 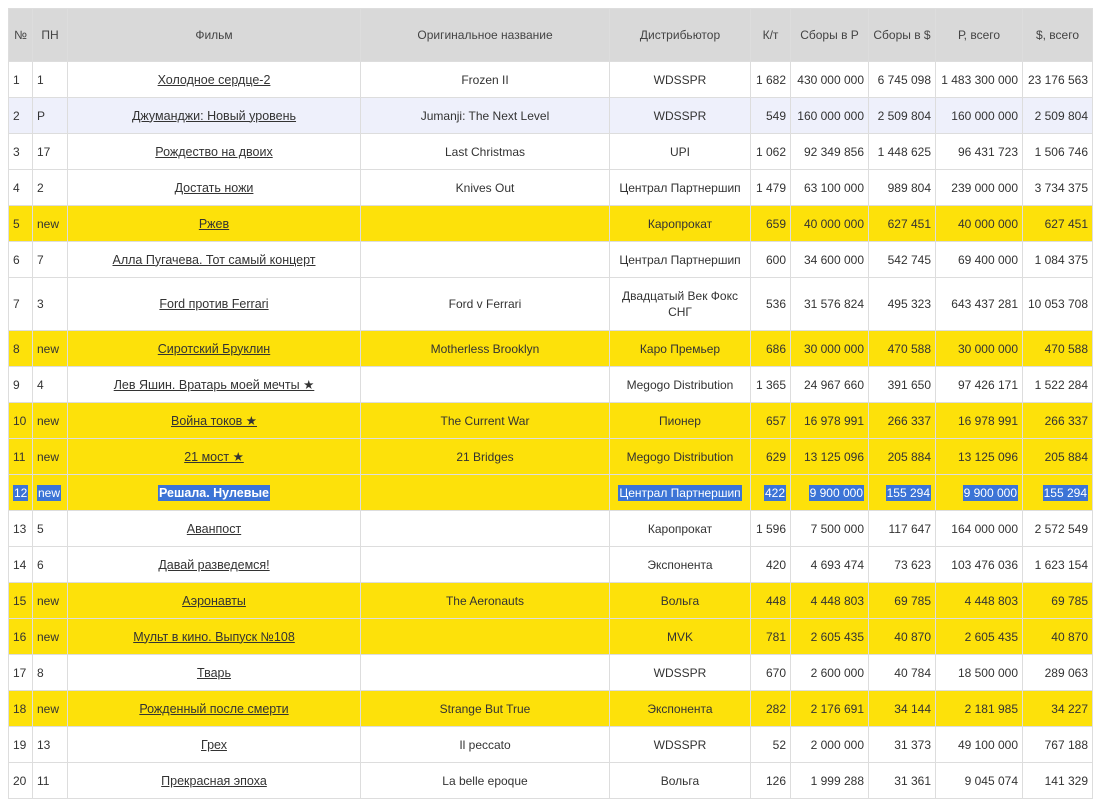 What do you see at coordinates (213, 672) in the screenshot?
I see `film-link: Тварь` at bounding box center [213, 672].